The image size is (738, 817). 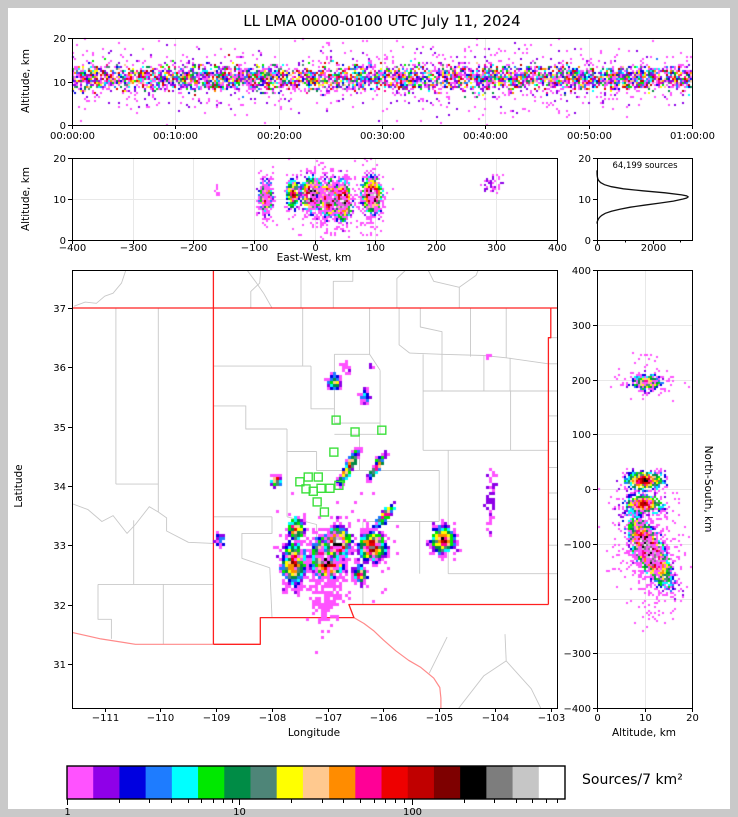 I want to click on plan_map-ytick-label: 33, so click(x=59, y=546).